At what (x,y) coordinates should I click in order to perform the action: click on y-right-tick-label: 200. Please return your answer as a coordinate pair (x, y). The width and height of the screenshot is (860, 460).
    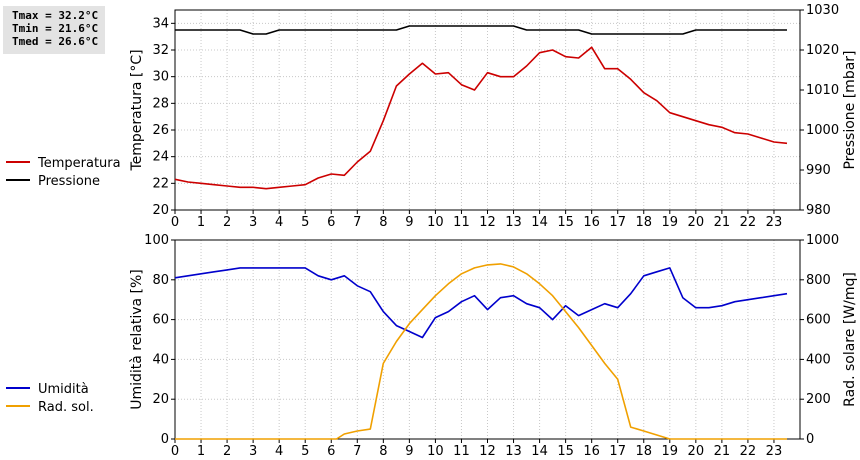
    Looking at the image, I should click on (818, 399).